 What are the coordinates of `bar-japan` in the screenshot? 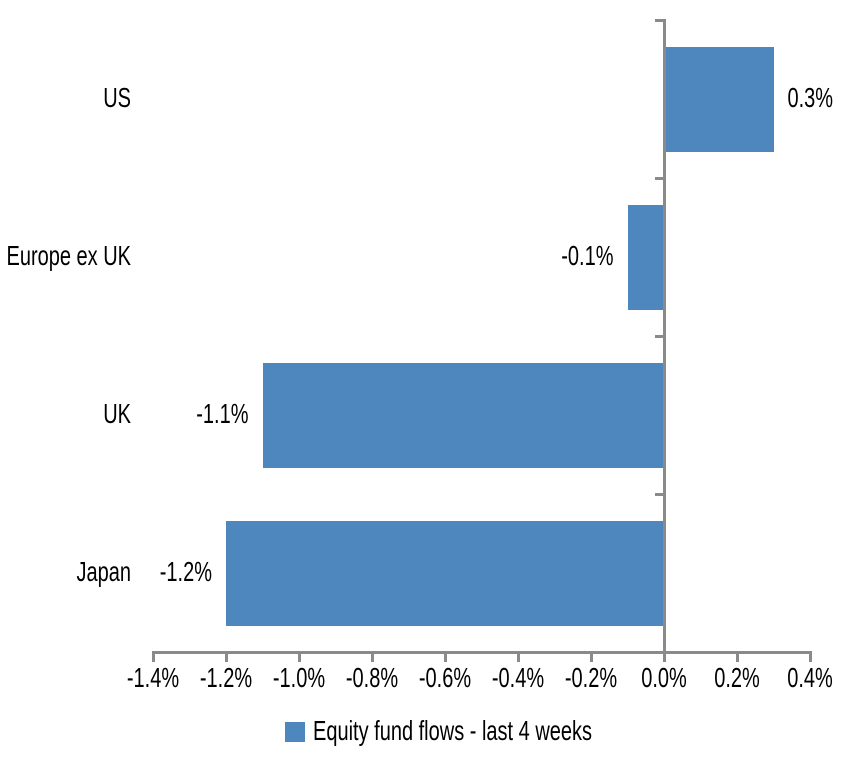 It's located at (444, 573).